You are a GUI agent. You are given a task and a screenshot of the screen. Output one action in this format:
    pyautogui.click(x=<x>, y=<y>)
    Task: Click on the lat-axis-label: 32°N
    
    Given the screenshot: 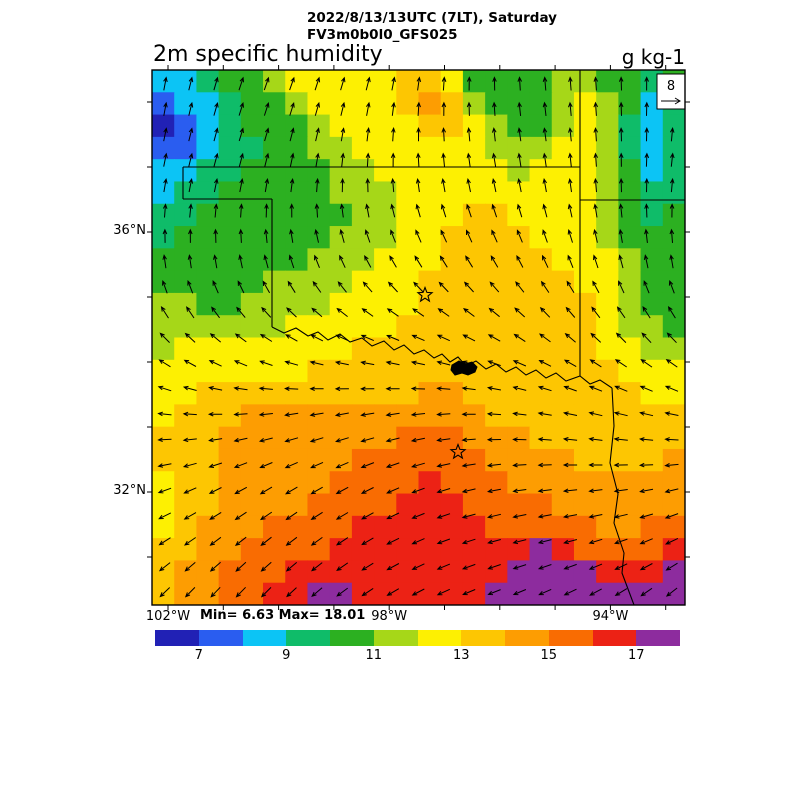 What is the action you would take?
    pyautogui.click(x=129, y=490)
    